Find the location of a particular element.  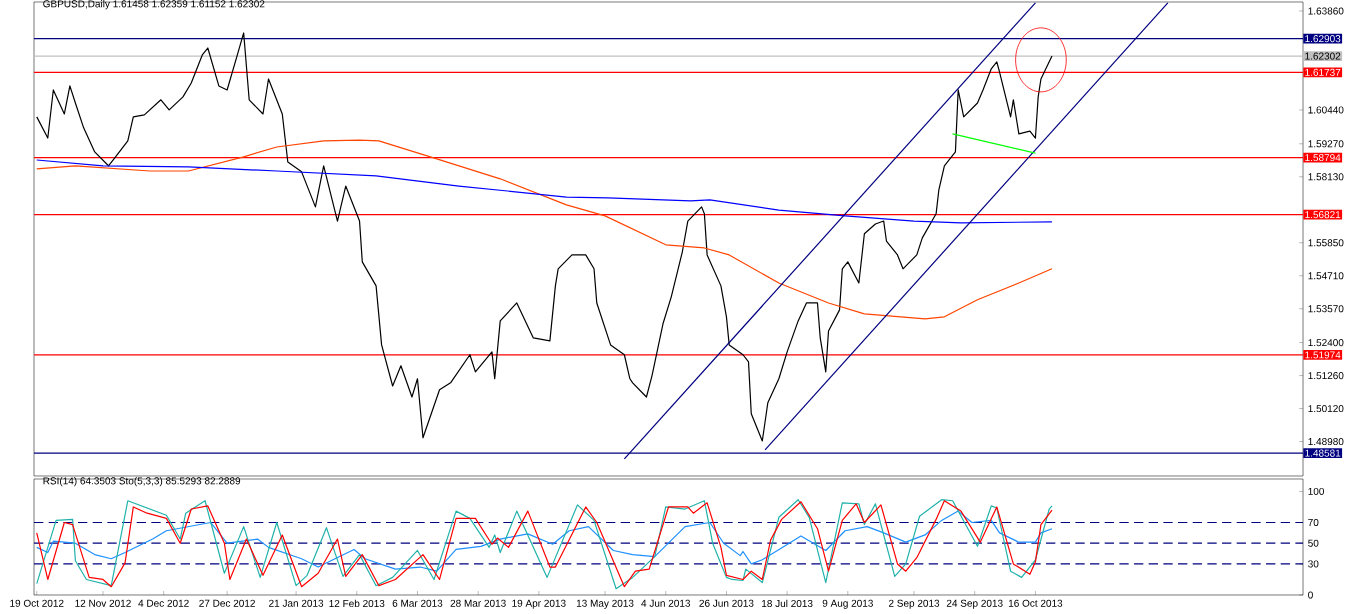

x-tick-label: 9 Aug 2013 is located at coordinates (847, 604).